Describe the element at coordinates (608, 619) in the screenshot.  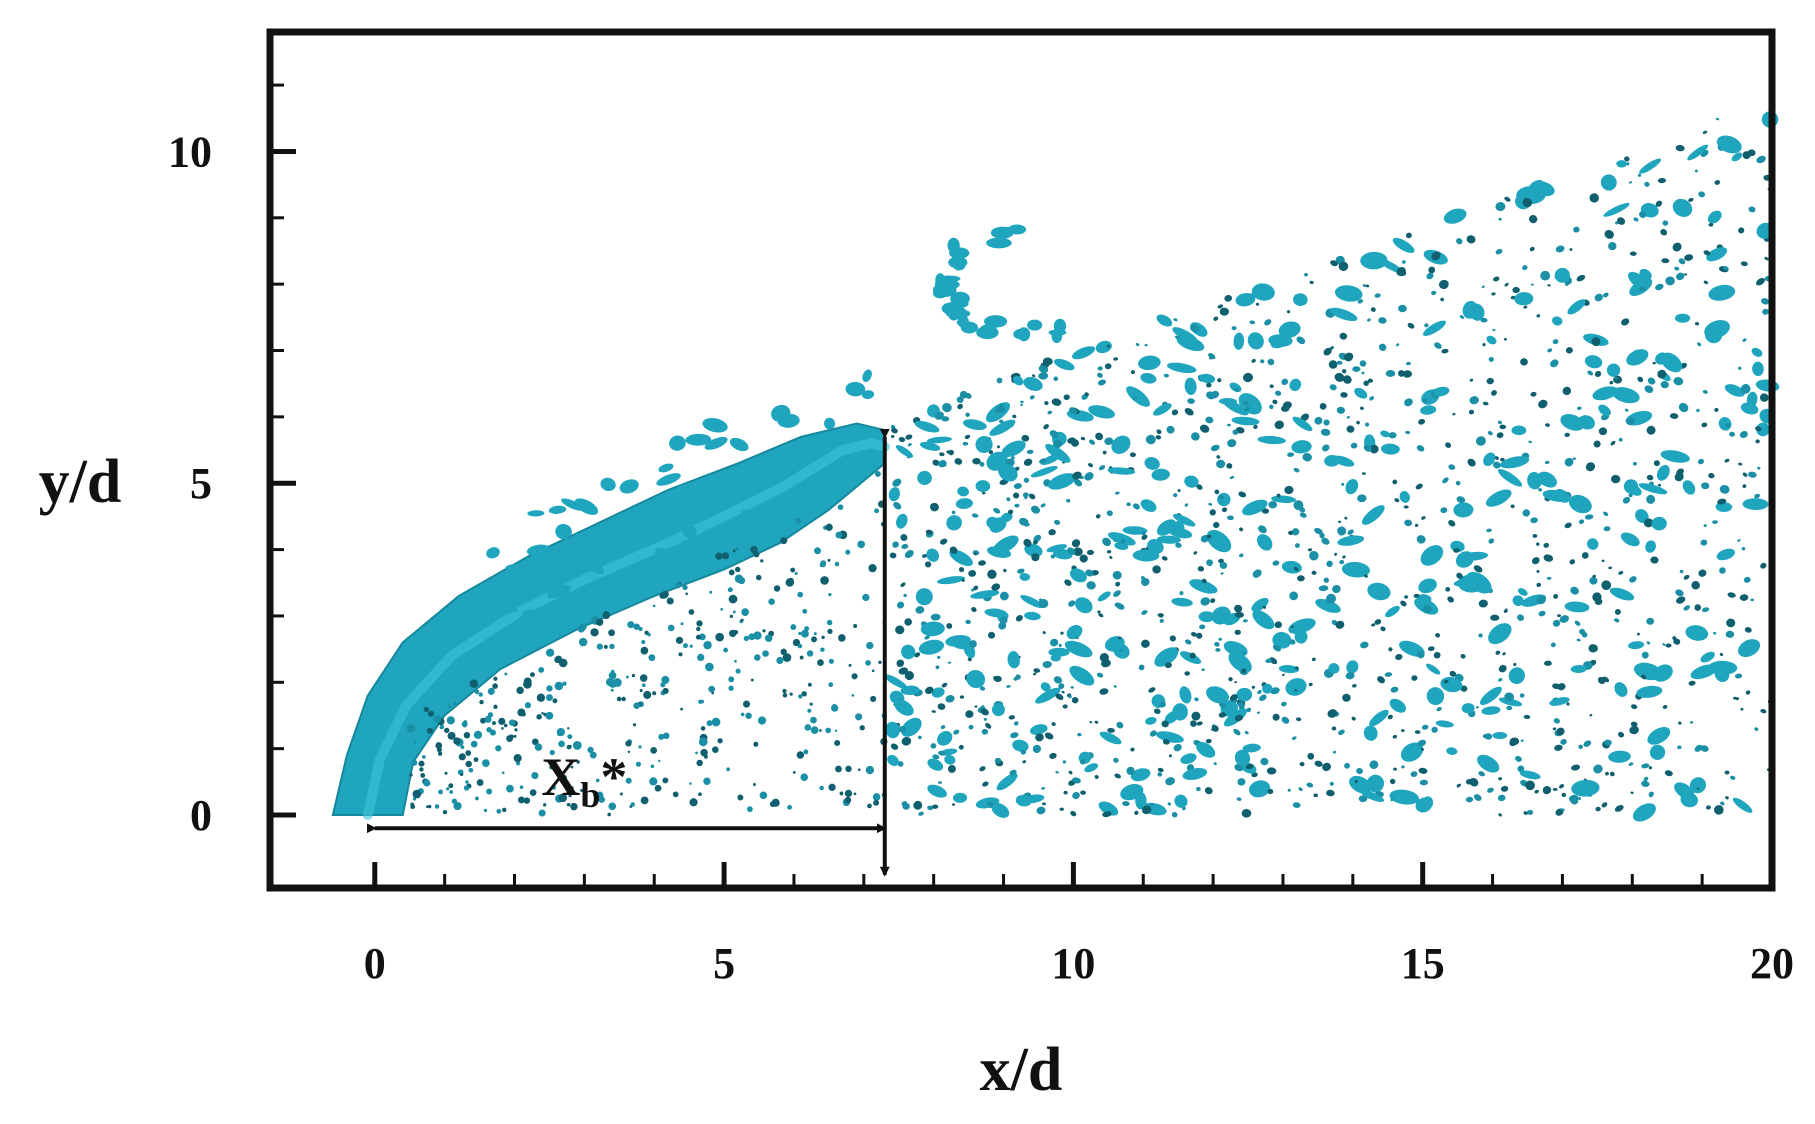
I see `liquid-column` at that location.